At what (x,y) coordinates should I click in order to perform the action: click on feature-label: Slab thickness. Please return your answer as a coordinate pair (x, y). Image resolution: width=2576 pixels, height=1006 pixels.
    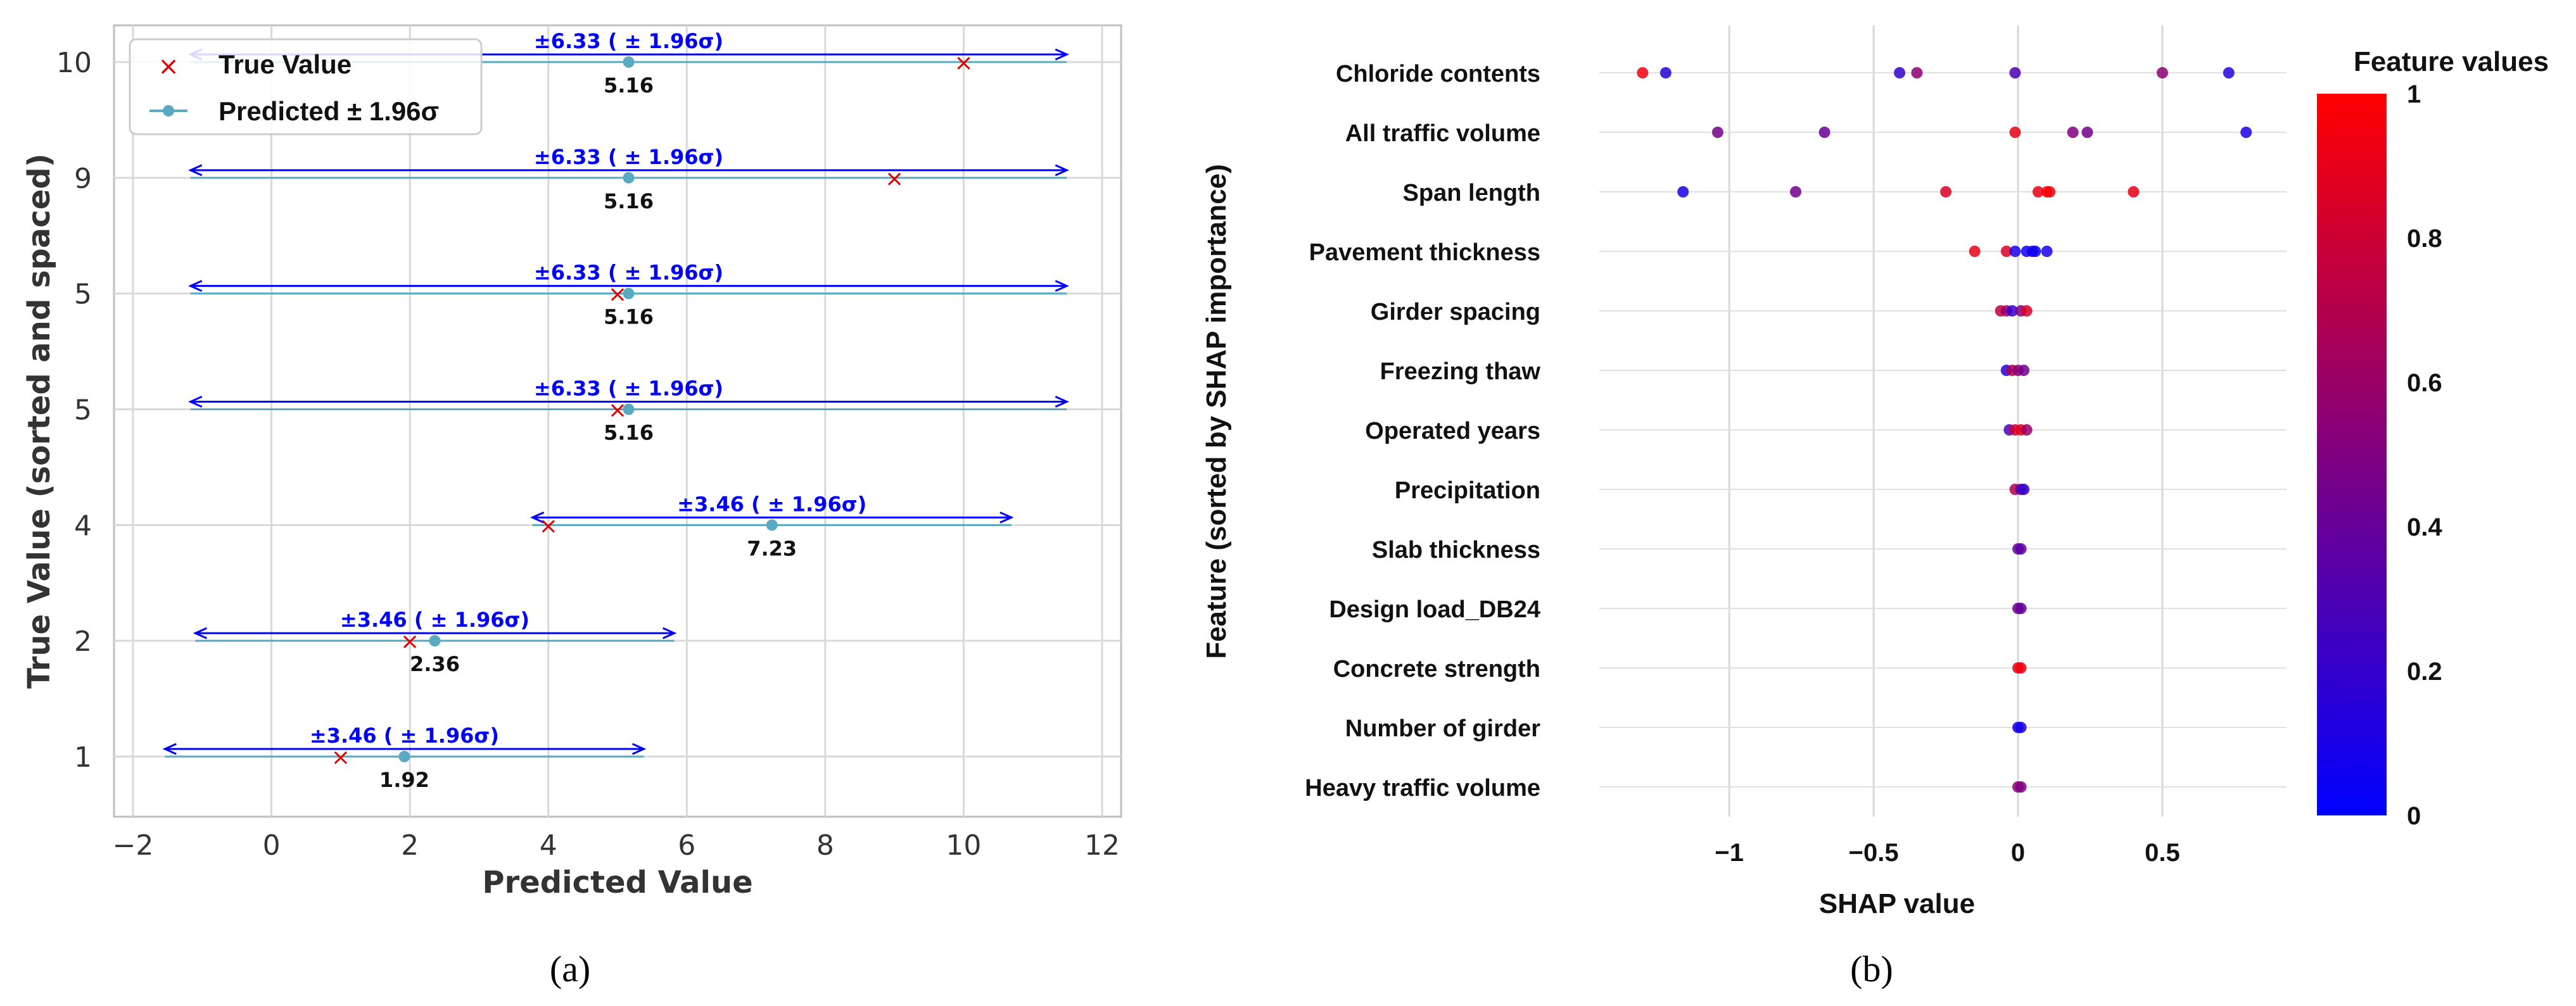
    Looking at the image, I should click on (1456, 550).